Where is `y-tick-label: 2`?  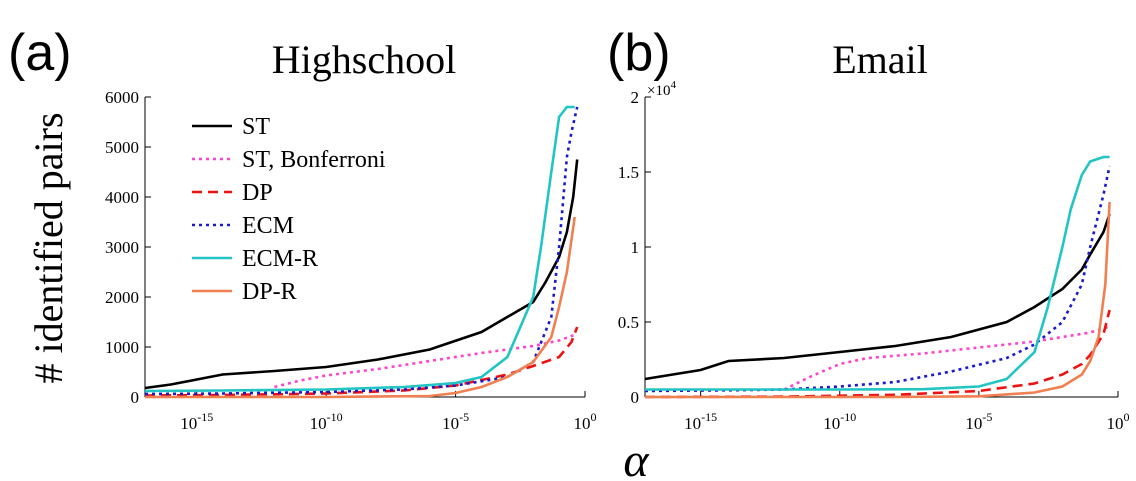 y-tick-label: 2 is located at coordinates (635, 97).